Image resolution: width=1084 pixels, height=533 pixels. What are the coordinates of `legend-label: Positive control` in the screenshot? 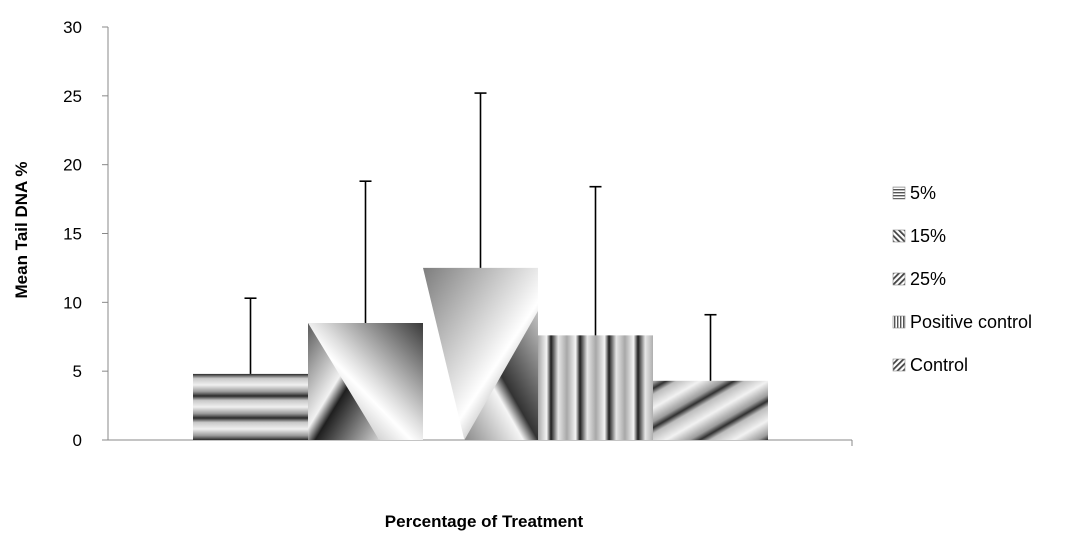 It's located at (971, 322).